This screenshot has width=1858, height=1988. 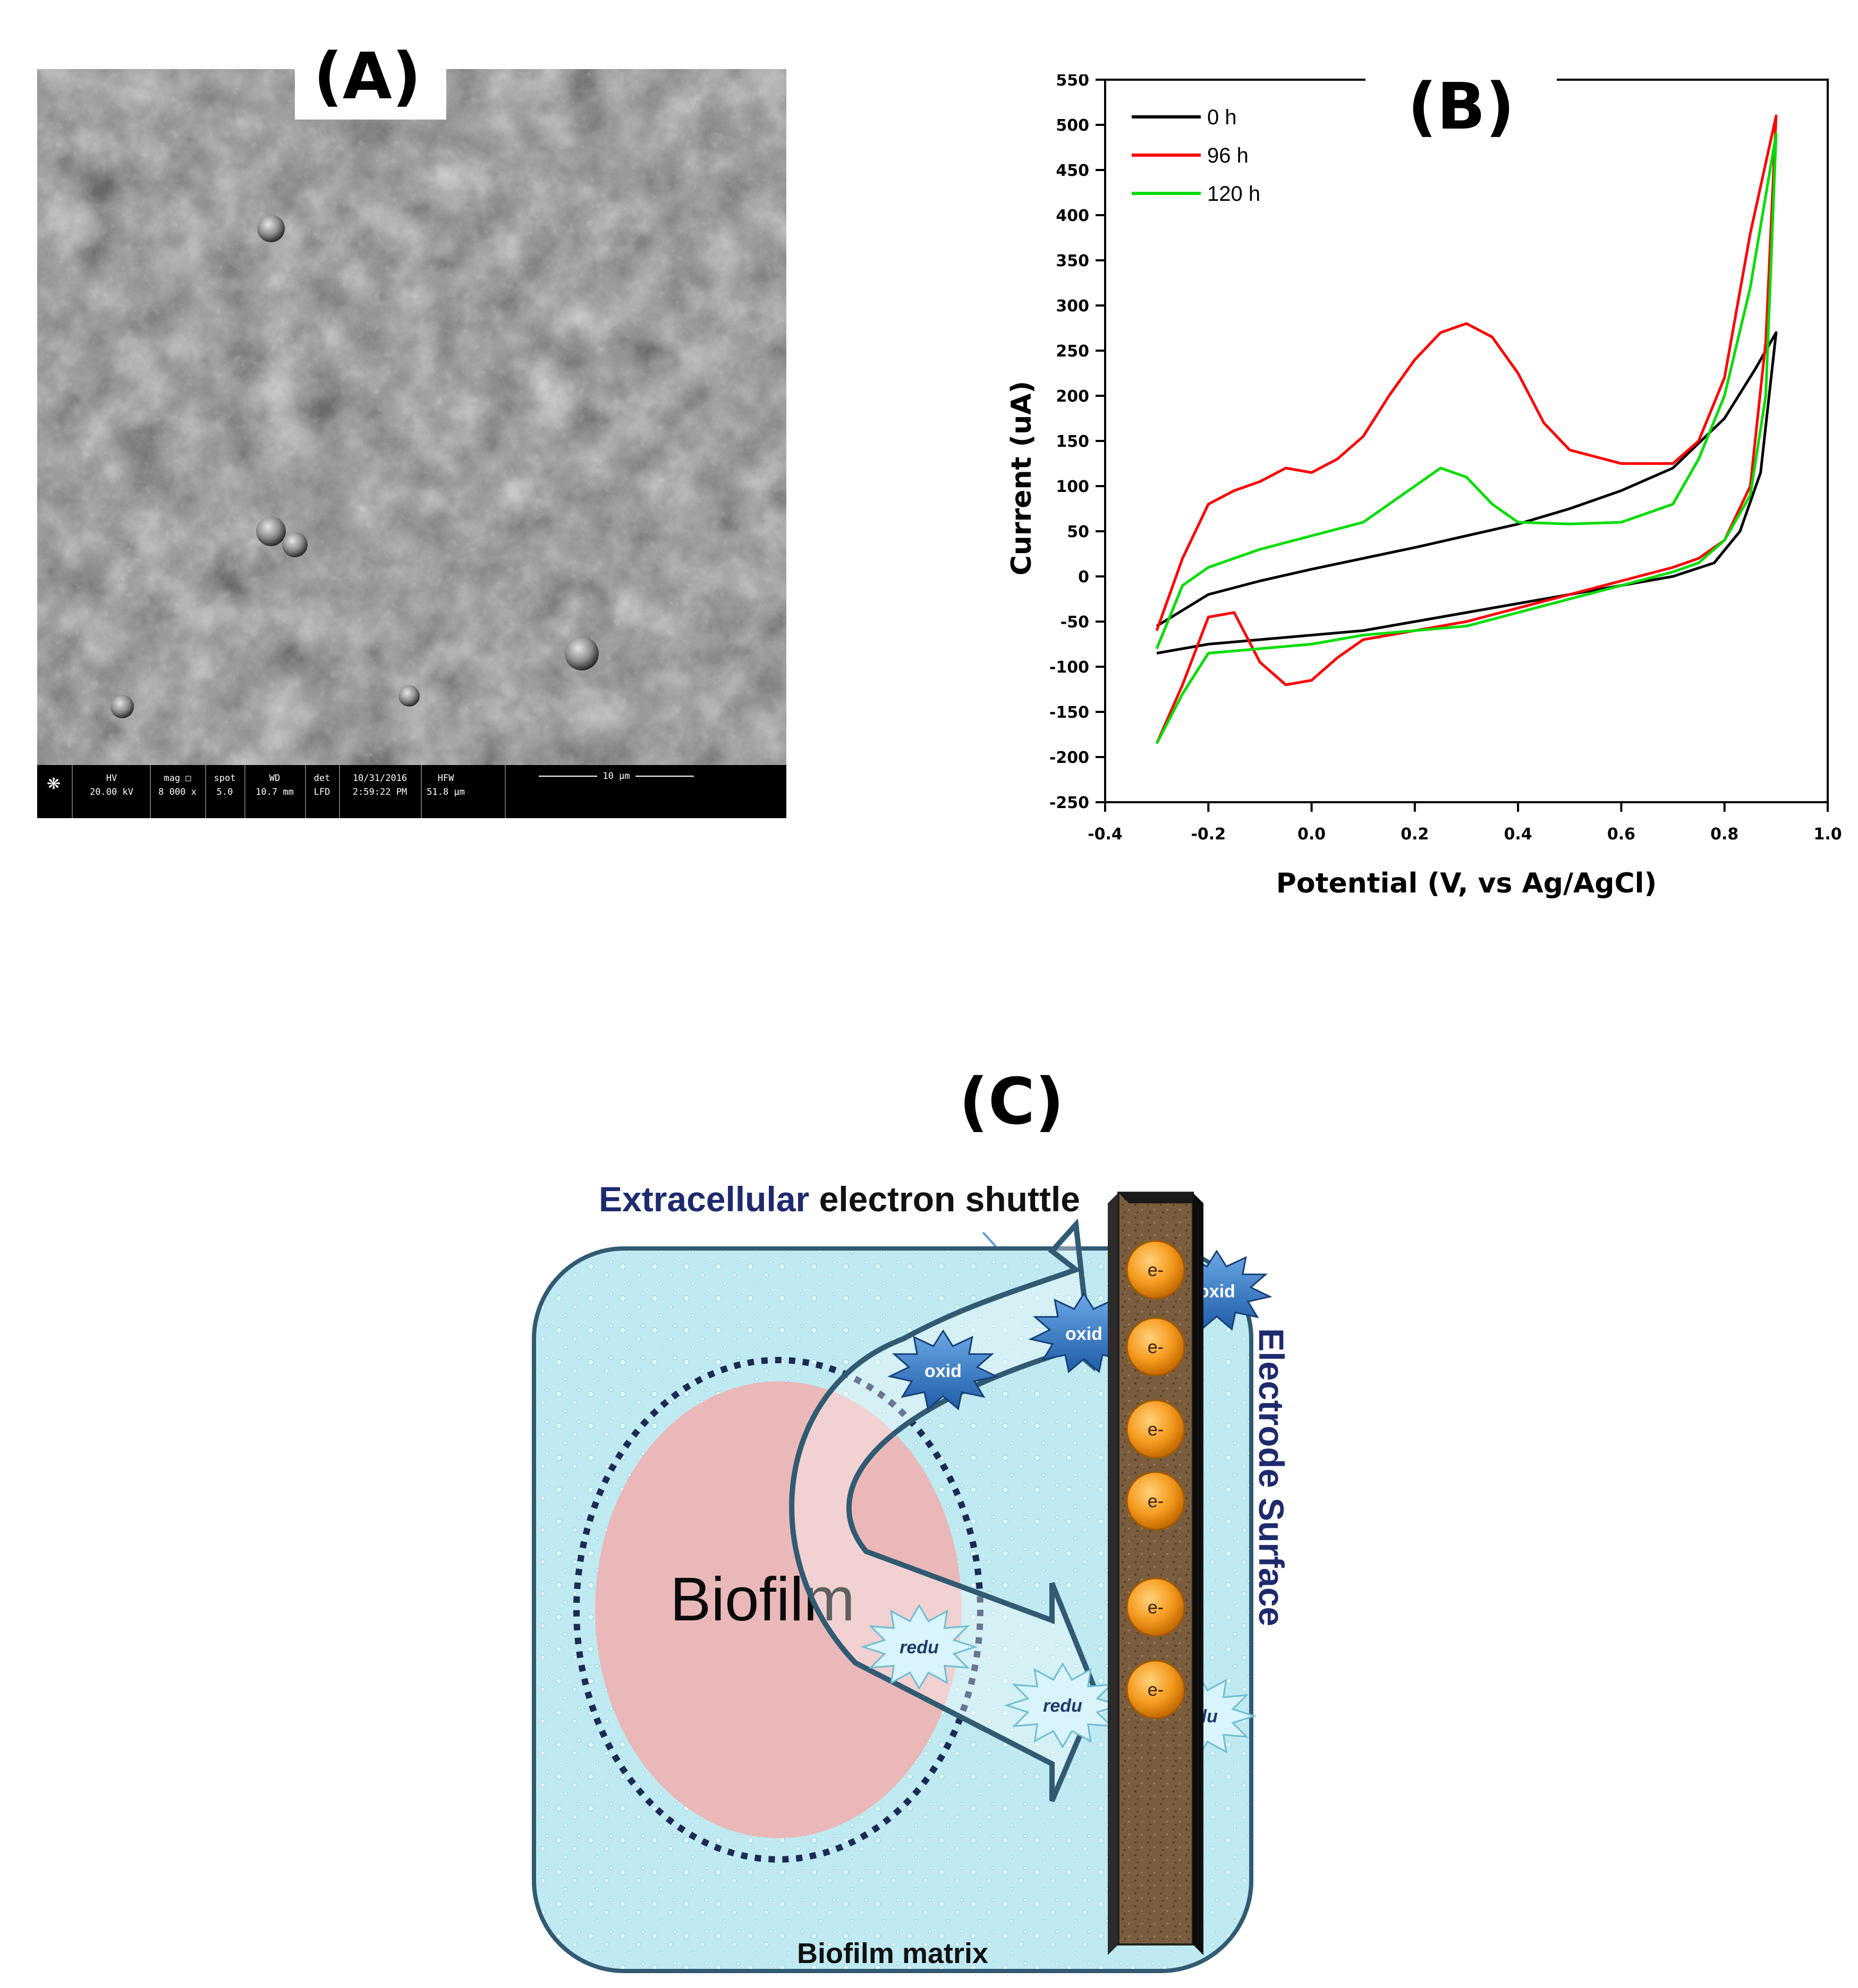 I want to click on y-tick-label: 500, so click(x=1072, y=125).